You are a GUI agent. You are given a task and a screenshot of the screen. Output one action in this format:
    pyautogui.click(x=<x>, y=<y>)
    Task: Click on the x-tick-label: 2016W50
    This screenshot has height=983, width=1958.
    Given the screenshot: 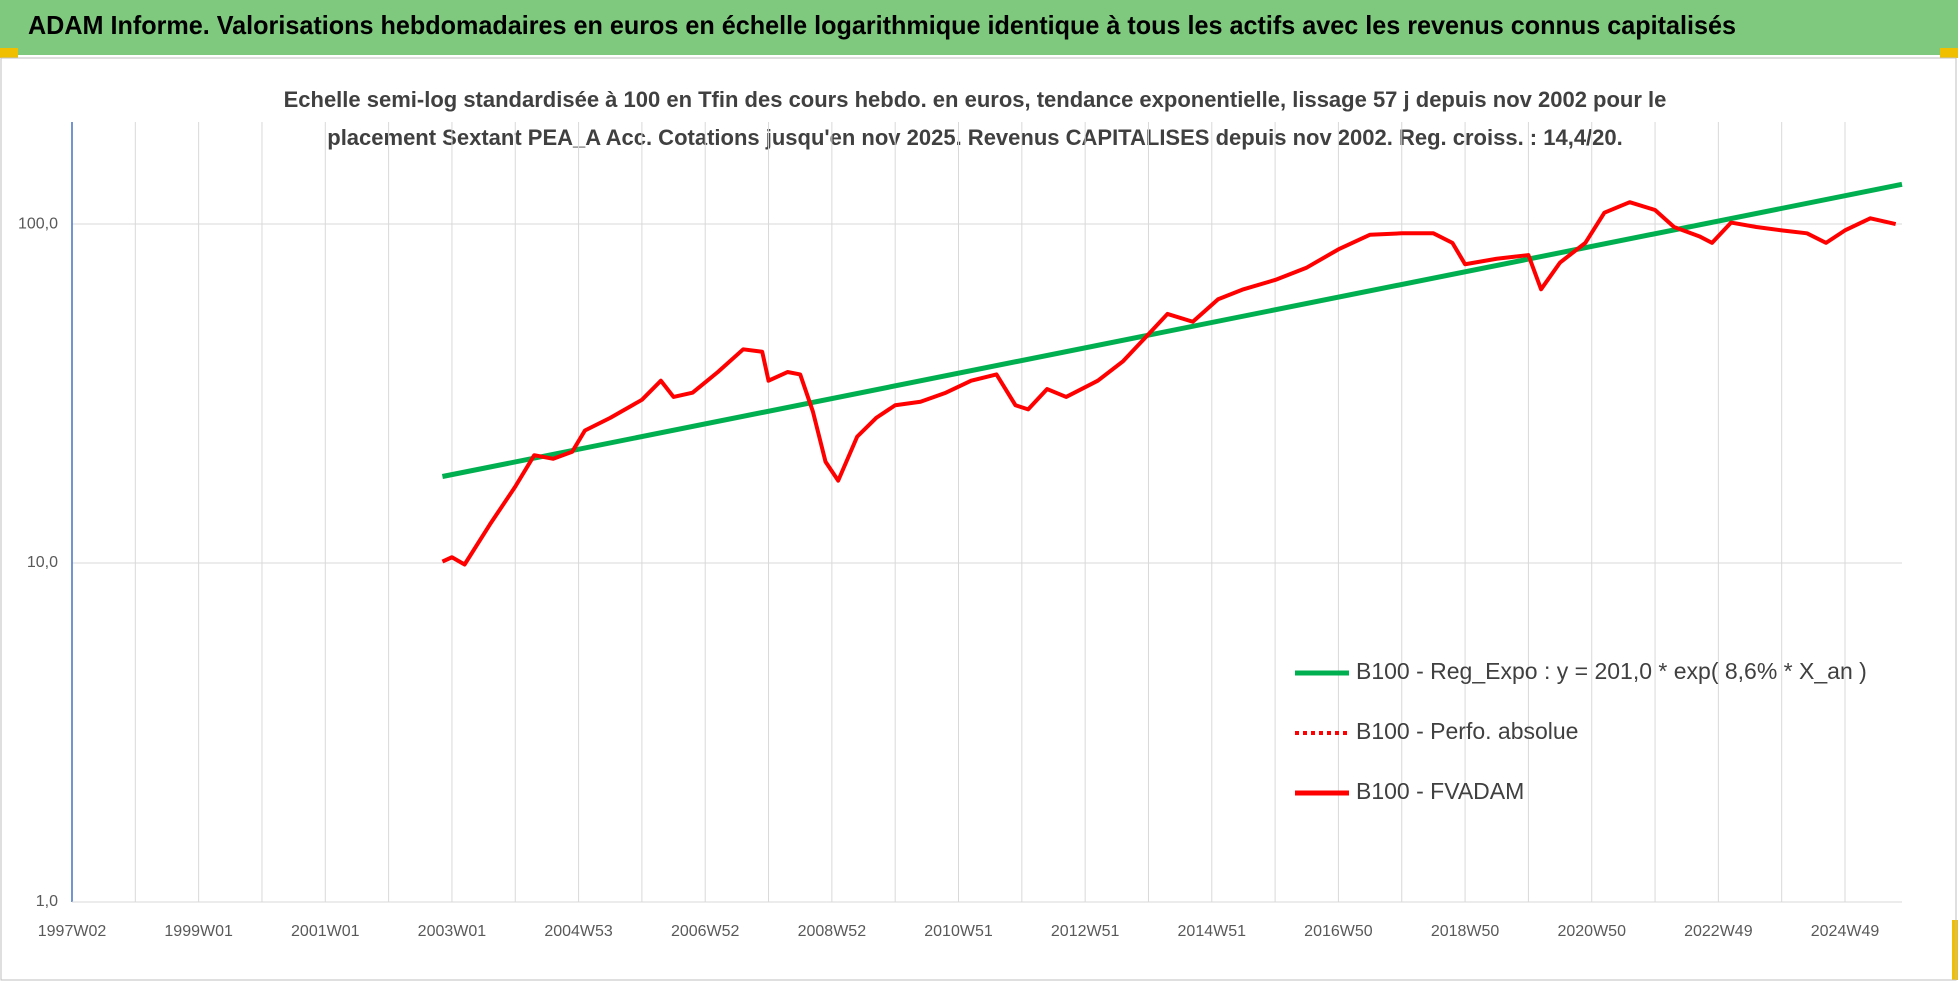 What is the action you would take?
    pyautogui.click(x=1338, y=931)
    